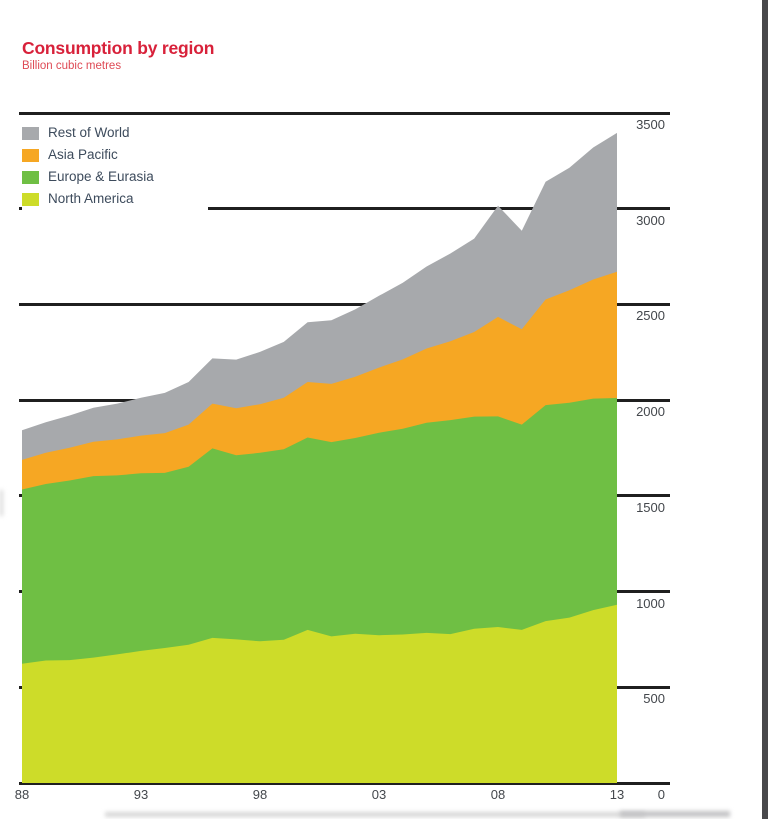  I want to click on y-tick-label: 1500, so click(650, 507).